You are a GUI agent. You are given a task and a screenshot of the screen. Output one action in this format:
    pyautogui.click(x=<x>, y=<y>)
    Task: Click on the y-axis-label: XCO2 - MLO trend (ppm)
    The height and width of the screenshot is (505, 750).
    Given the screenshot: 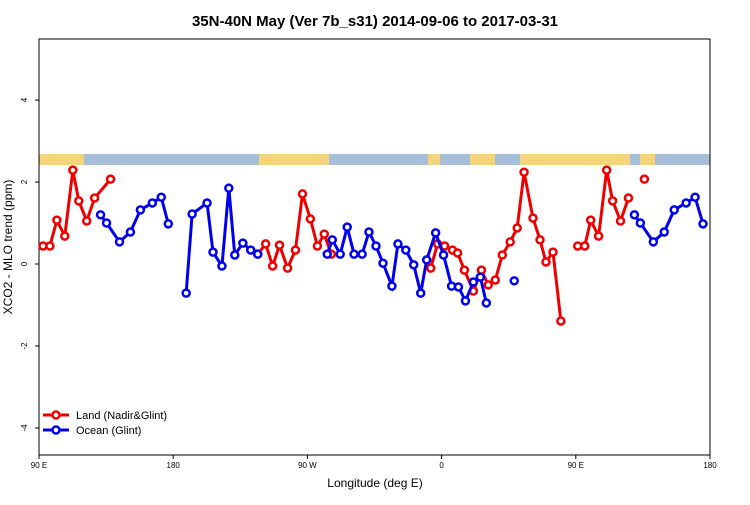 What is the action you would take?
    pyautogui.click(x=8, y=247)
    